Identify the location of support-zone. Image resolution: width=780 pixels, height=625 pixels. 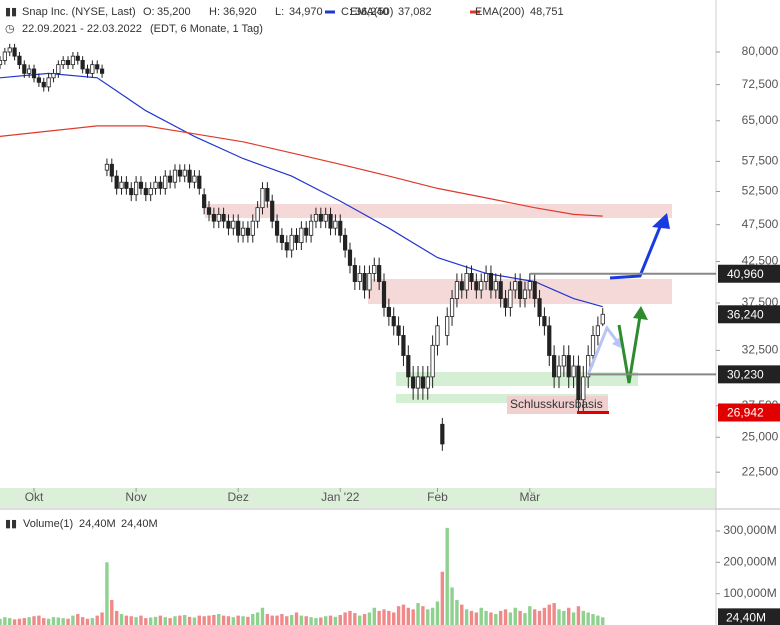
(502, 398).